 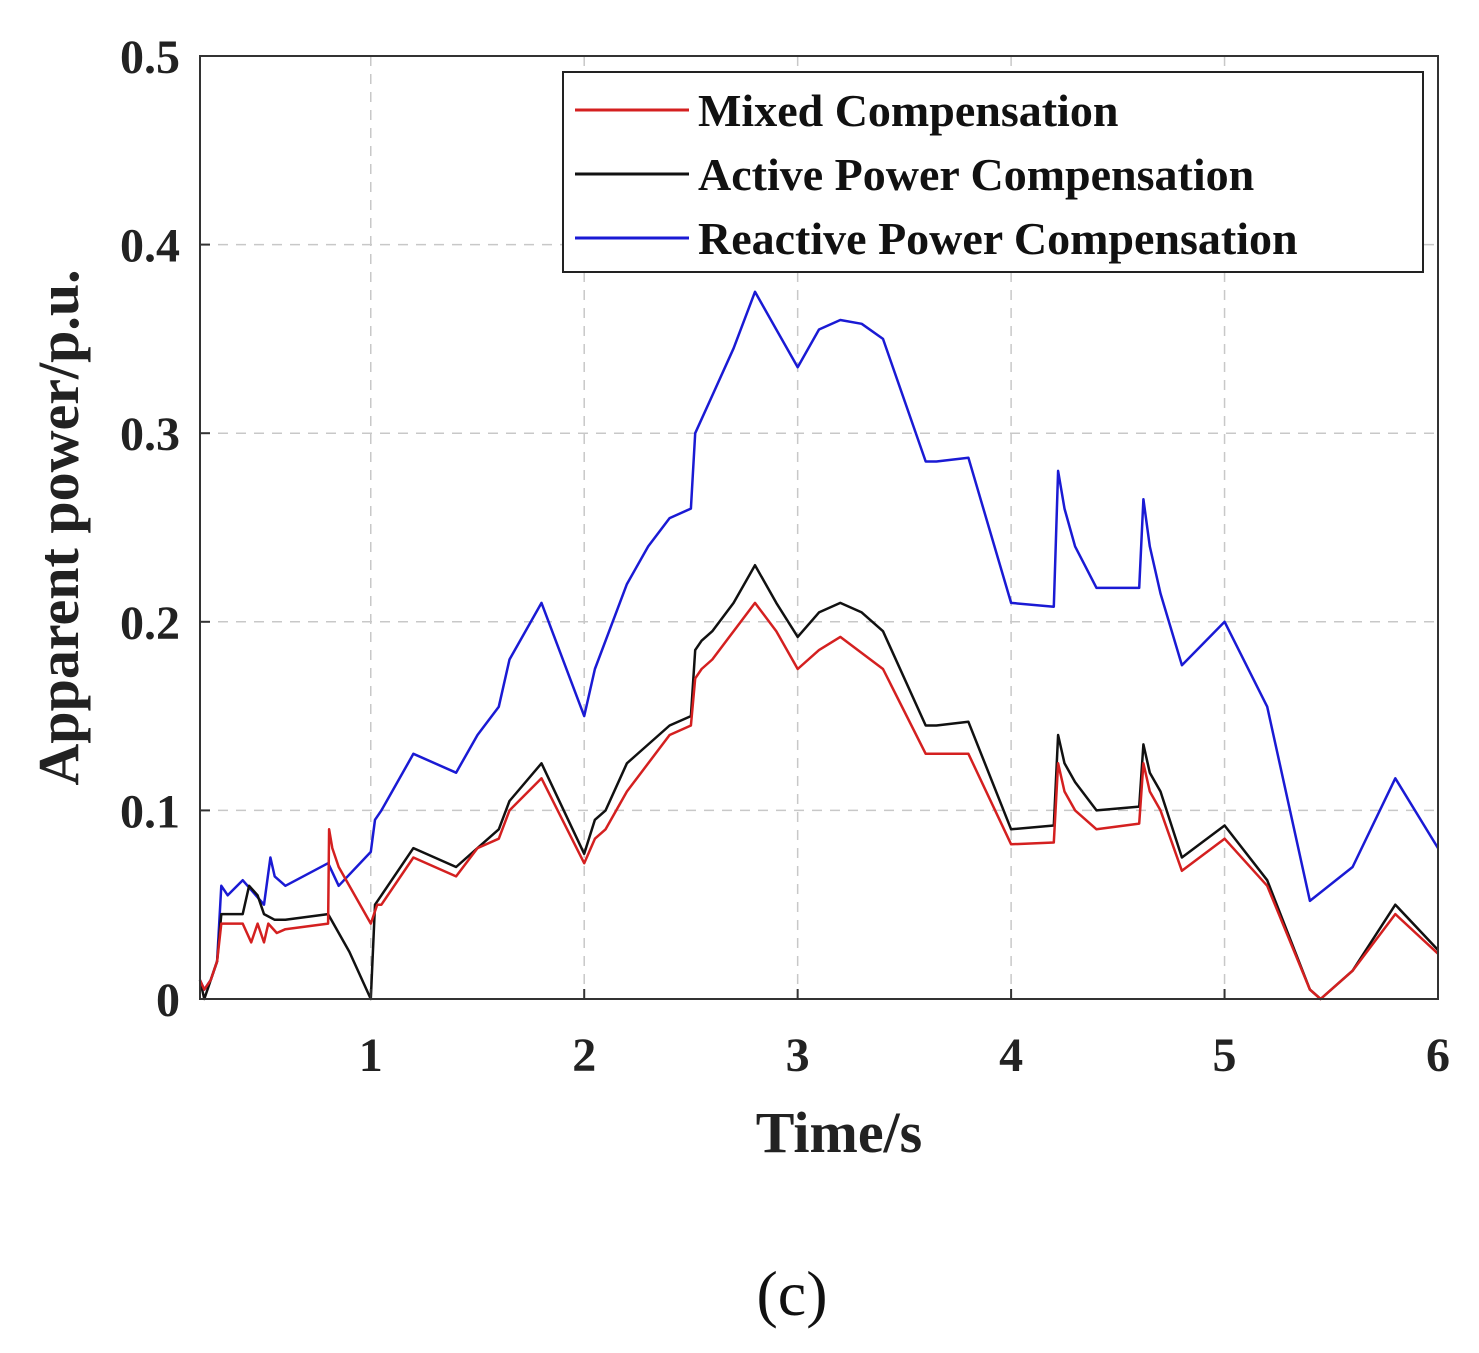 I want to click on x-tick-label: 6, so click(x=1438, y=1055).